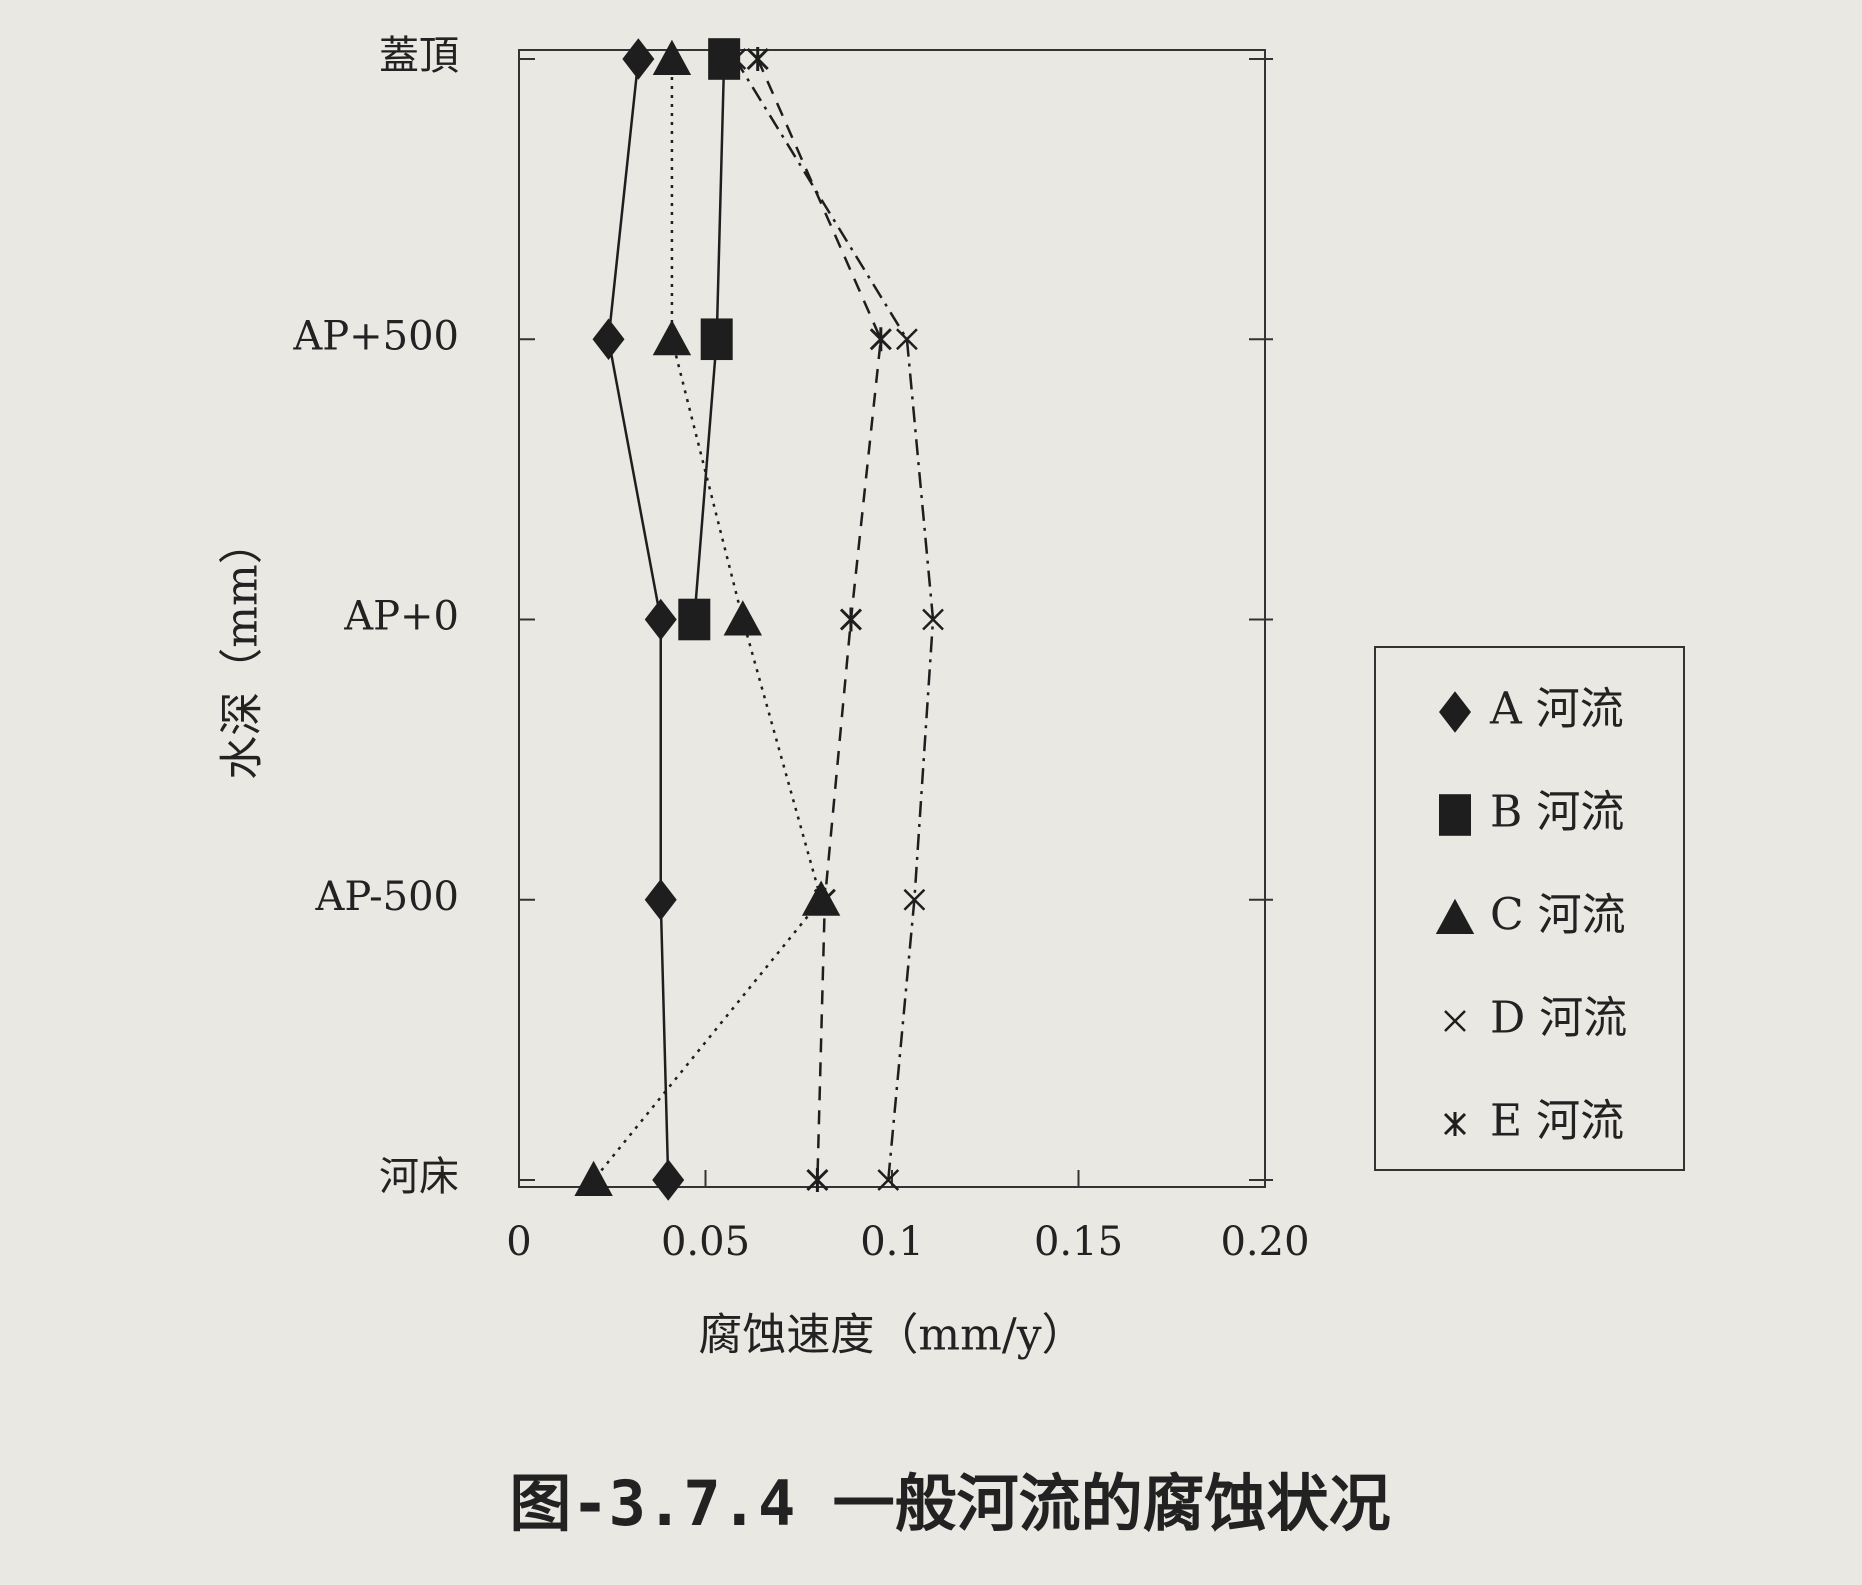 This screenshot has width=1862, height=1585. Describe the element at coordinates (1557, 1121) in the screenshot. I see `legend-label: E 河流` at that location.